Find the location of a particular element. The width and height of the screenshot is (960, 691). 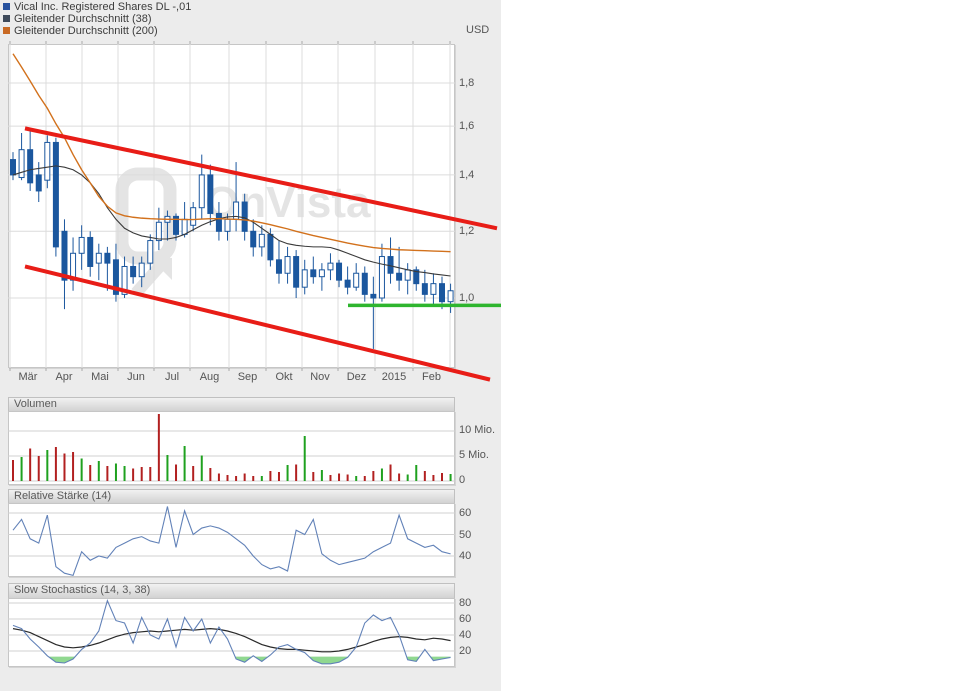

stochastics-axis-label: 40 is located at coordinates (465, 635).